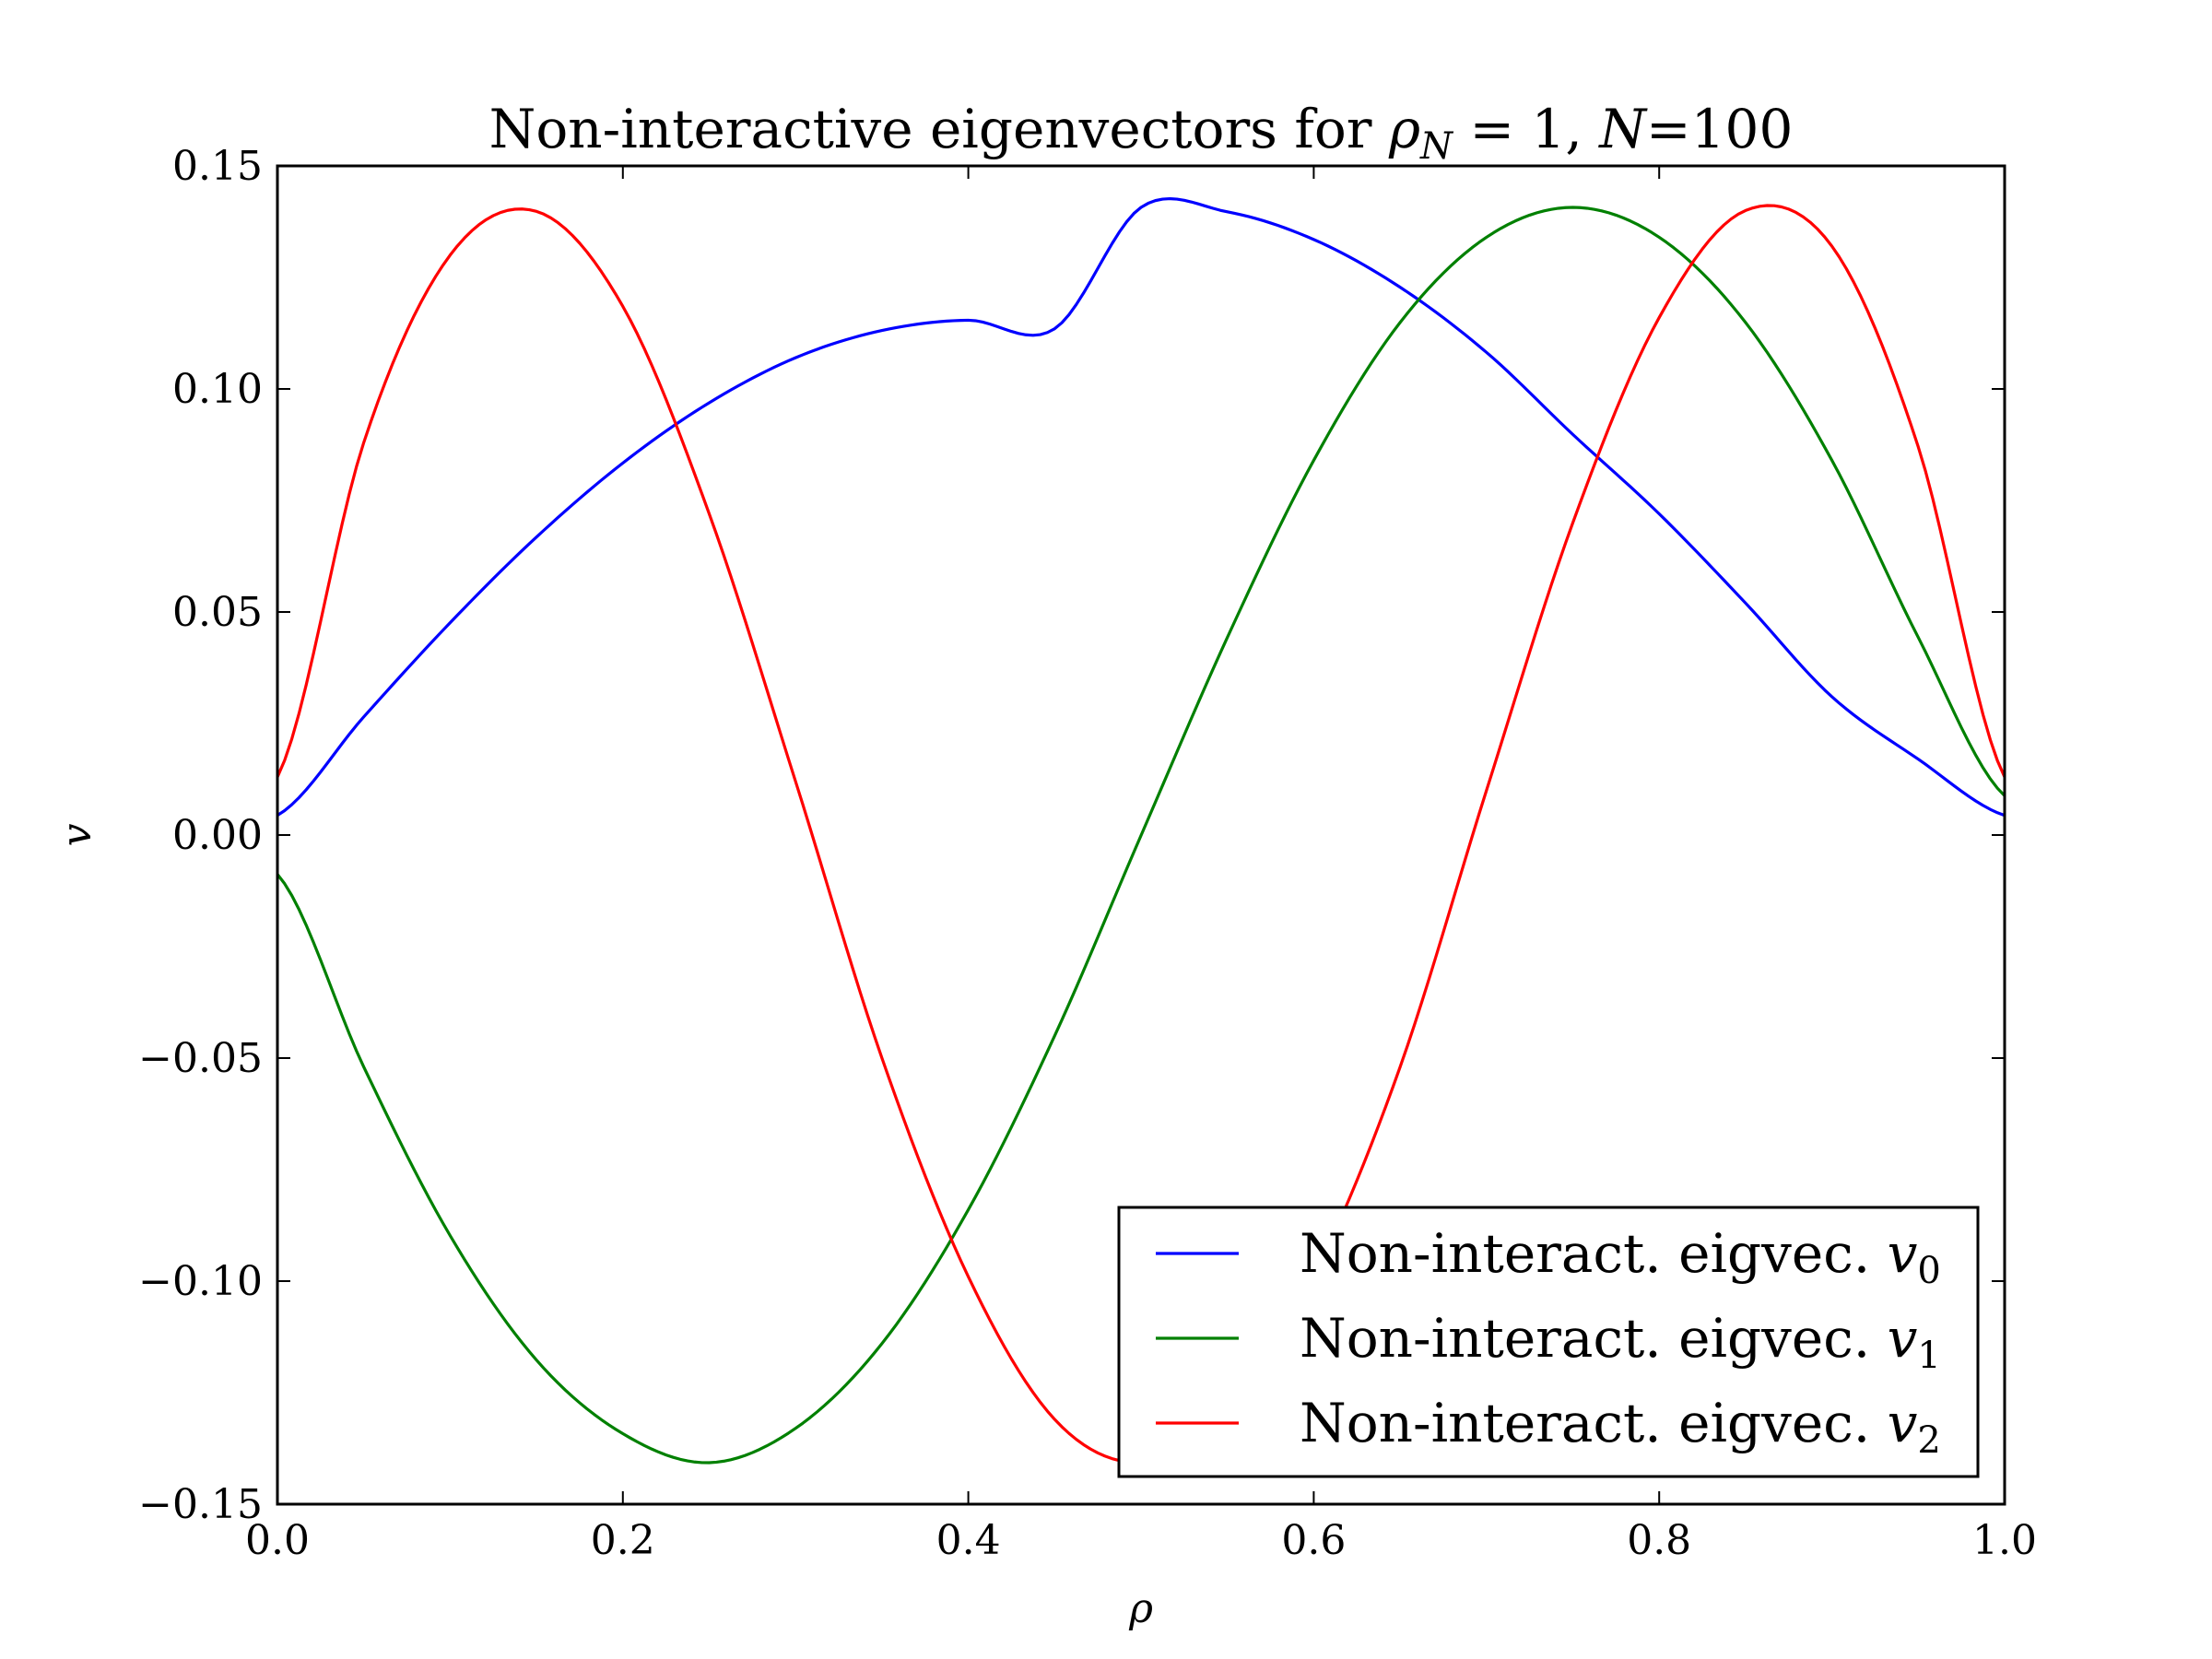 This screenshot has width=2212, height=1659. Describe the element at coordinates (217, 389) in the screenshot. I see `y-tick-label: 0.10` at that location.